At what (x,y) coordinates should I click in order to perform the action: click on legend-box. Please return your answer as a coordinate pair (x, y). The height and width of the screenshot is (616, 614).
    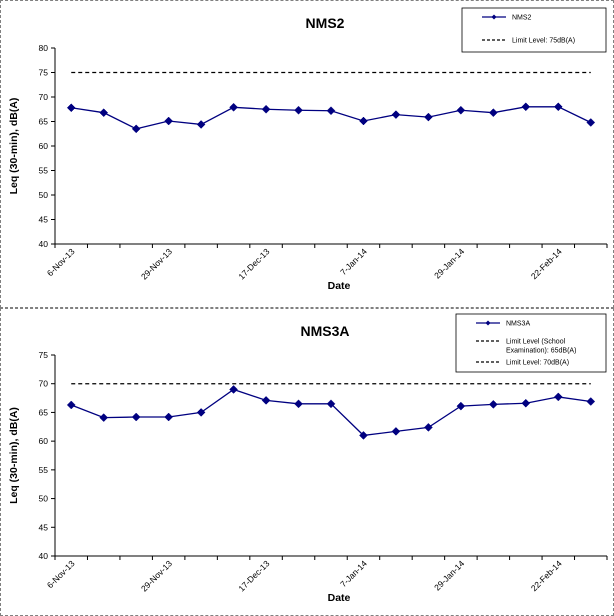
    Looking at the image, I should click on (534, 30).